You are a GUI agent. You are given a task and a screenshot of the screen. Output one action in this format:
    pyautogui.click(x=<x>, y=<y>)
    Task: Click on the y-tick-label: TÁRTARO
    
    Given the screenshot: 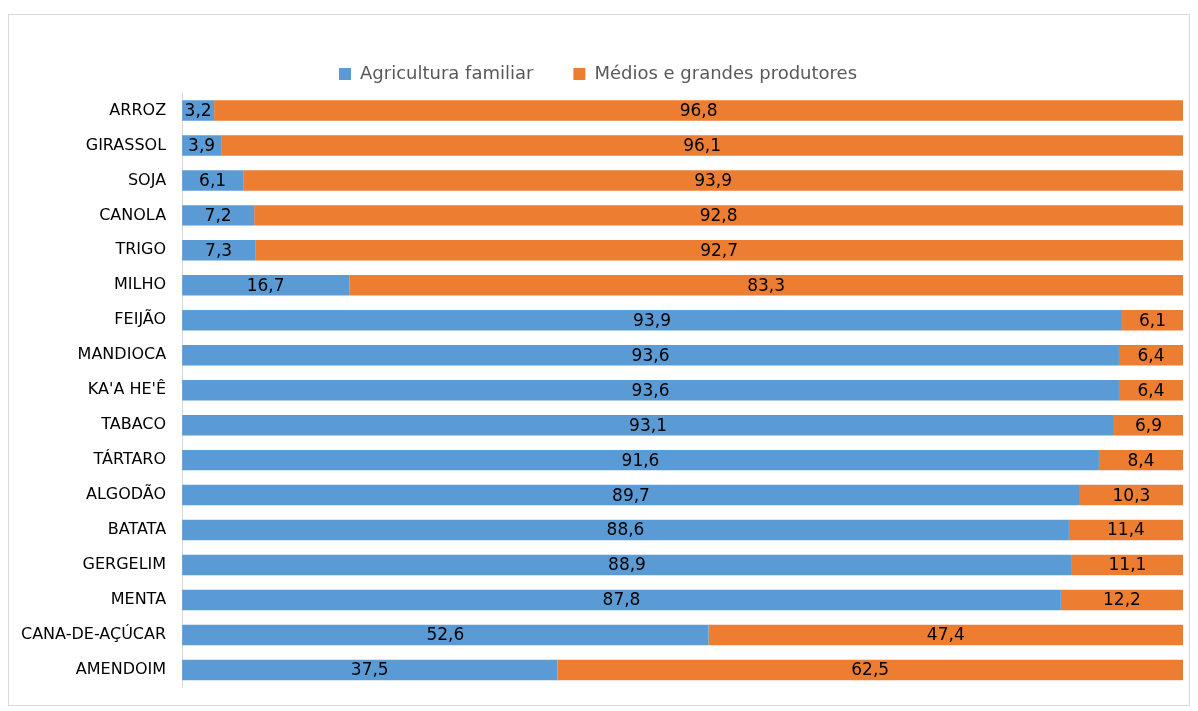 What is the action you would take?
    pyautogui.click(x=129, y=459)
    